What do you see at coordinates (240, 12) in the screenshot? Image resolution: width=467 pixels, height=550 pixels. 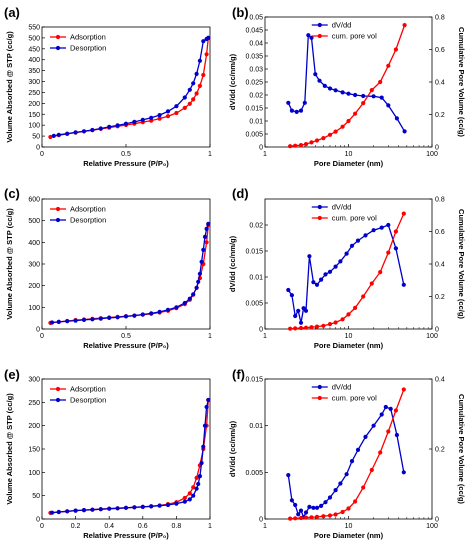 I see `panel-label-b: (b)` at bounding box center [240, 12].